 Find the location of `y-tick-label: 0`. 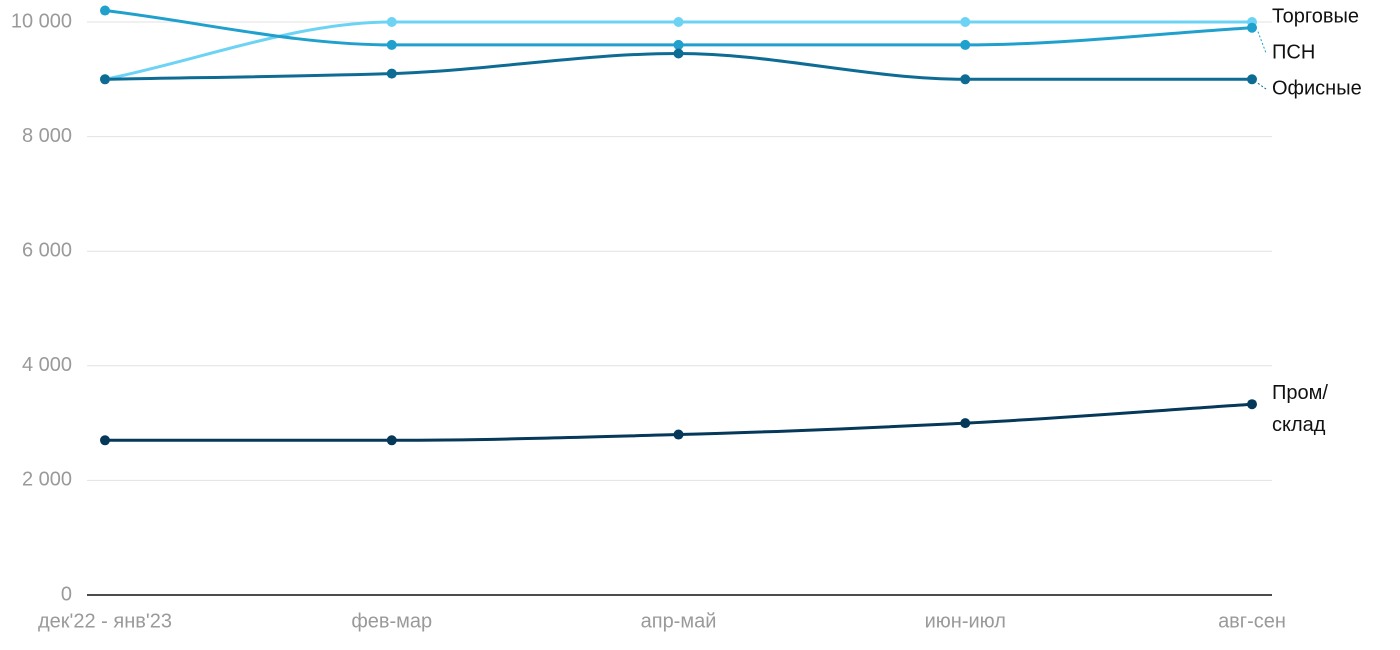

y-tick-label: 0 is located at coordinates (66, 594).